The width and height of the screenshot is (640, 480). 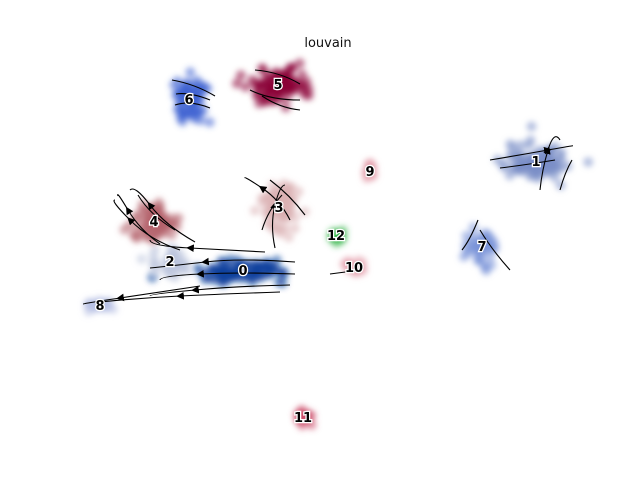 What do you see at coordinates (303, 418) in the screenshot?
I see `cluster-label-11: 11` at bounding box center [303, 418].